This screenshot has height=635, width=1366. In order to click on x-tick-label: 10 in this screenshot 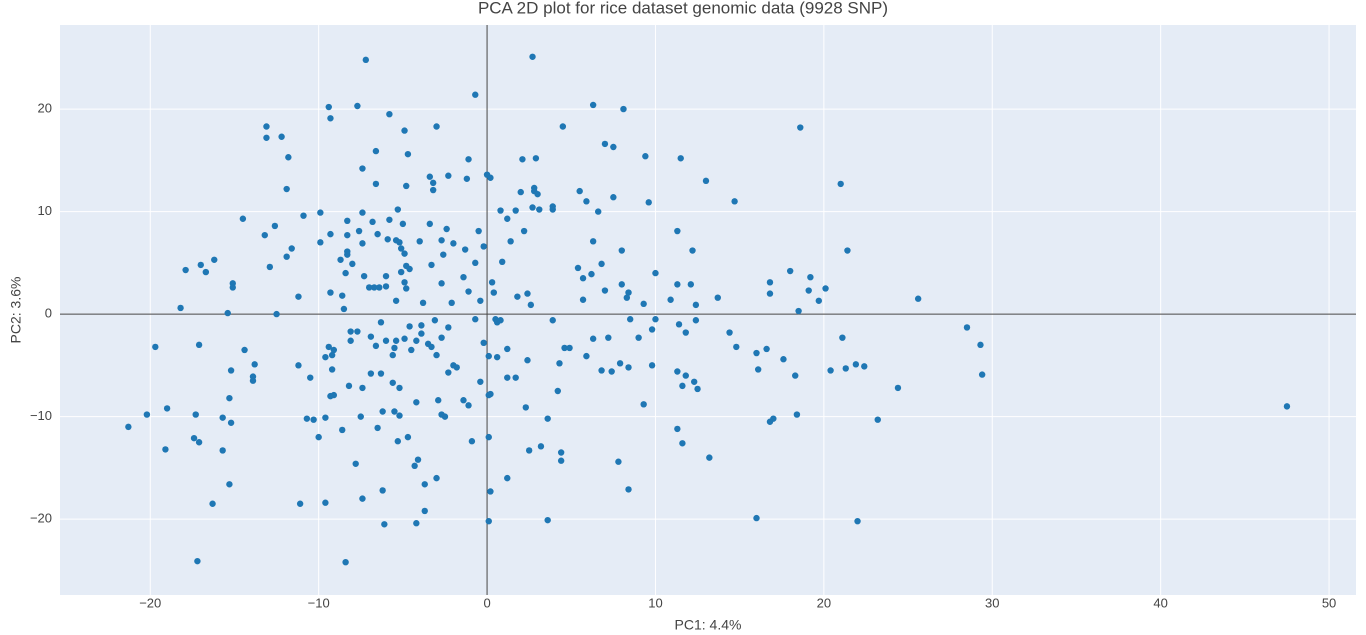, I will do `click(655, 602)`.